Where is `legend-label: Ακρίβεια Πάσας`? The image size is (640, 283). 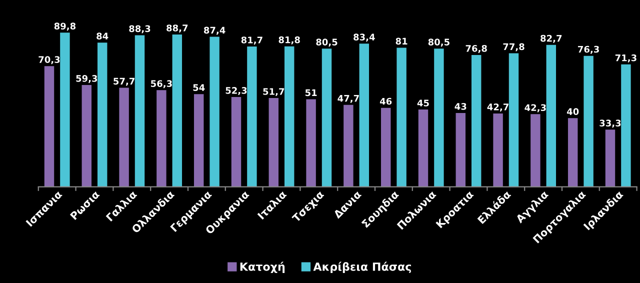
legend-label: Ακρίβεια Πάσας is located at coordinates (362, 267).